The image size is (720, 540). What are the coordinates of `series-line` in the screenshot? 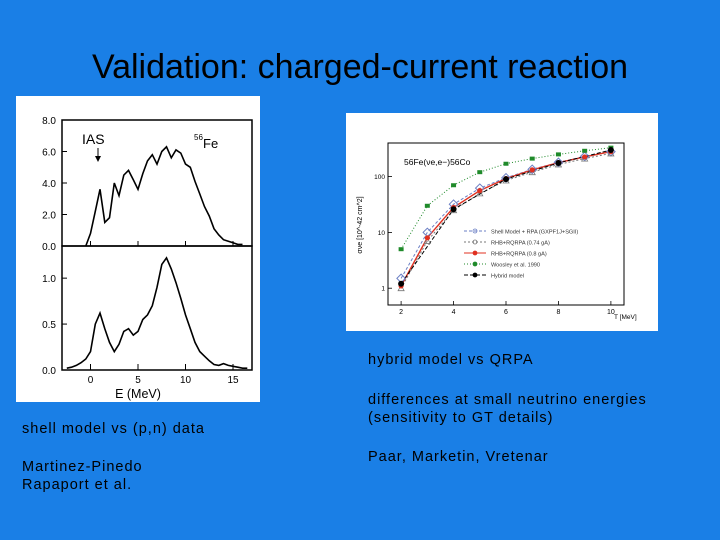 It's located at (505, 215).